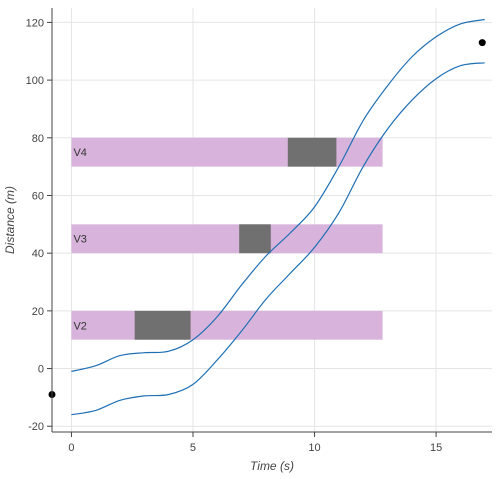 This screenshot has height=479, width=497. I want to click on band-label: V2, so click(79, 326).